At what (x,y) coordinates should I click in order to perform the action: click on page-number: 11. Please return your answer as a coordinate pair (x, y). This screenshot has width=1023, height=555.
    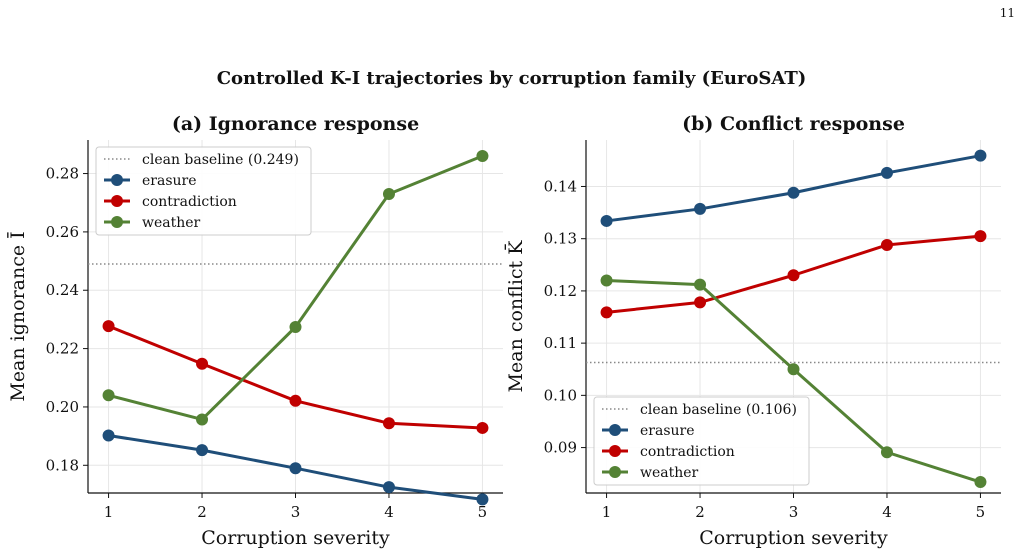
    Looking at the image, I should click on (1007, 13).